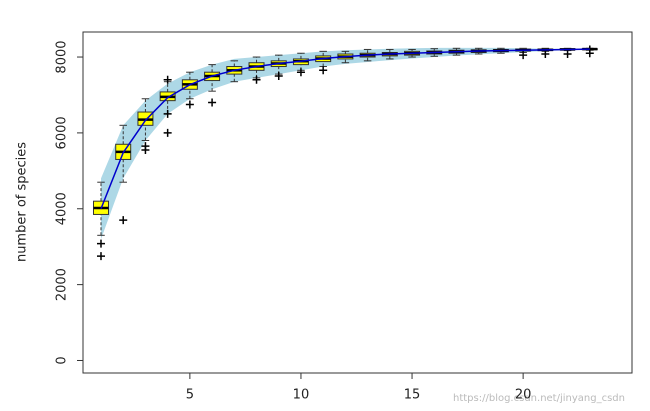 Image resolution: width=650 pixels, height=411 pixels. I want to click on x-tick-label: 10, so click(301, 395).